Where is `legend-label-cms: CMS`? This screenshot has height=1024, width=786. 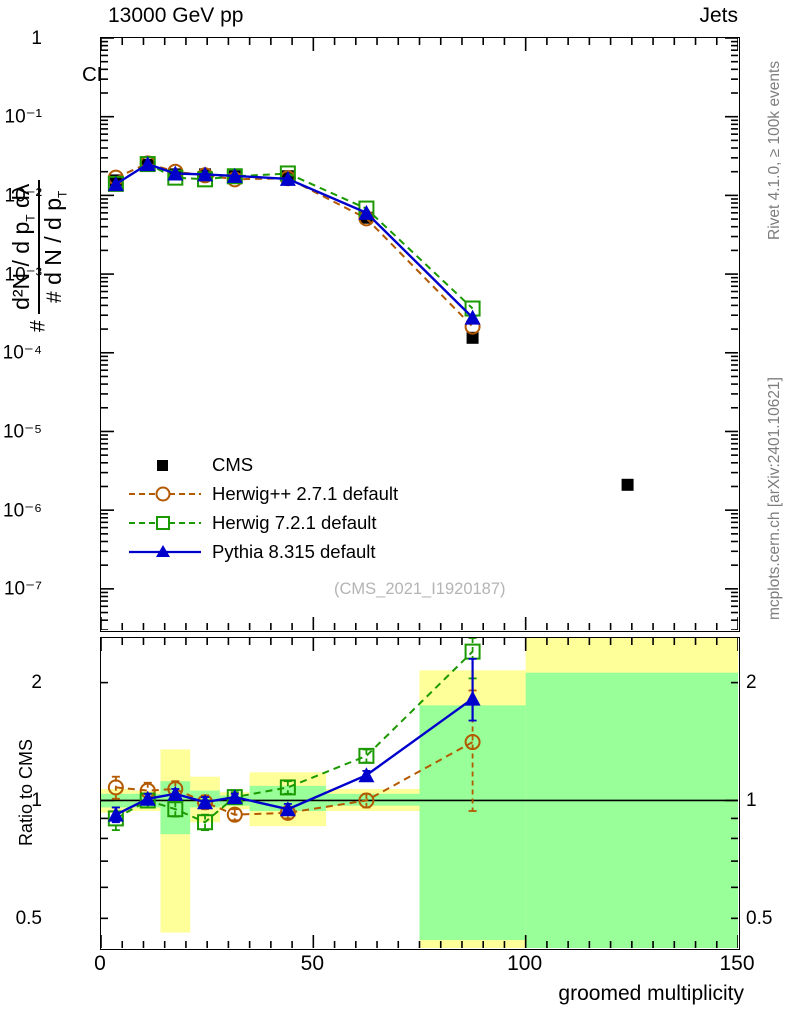 legend-label-cms: CMS is located at coordinates (233, 464).